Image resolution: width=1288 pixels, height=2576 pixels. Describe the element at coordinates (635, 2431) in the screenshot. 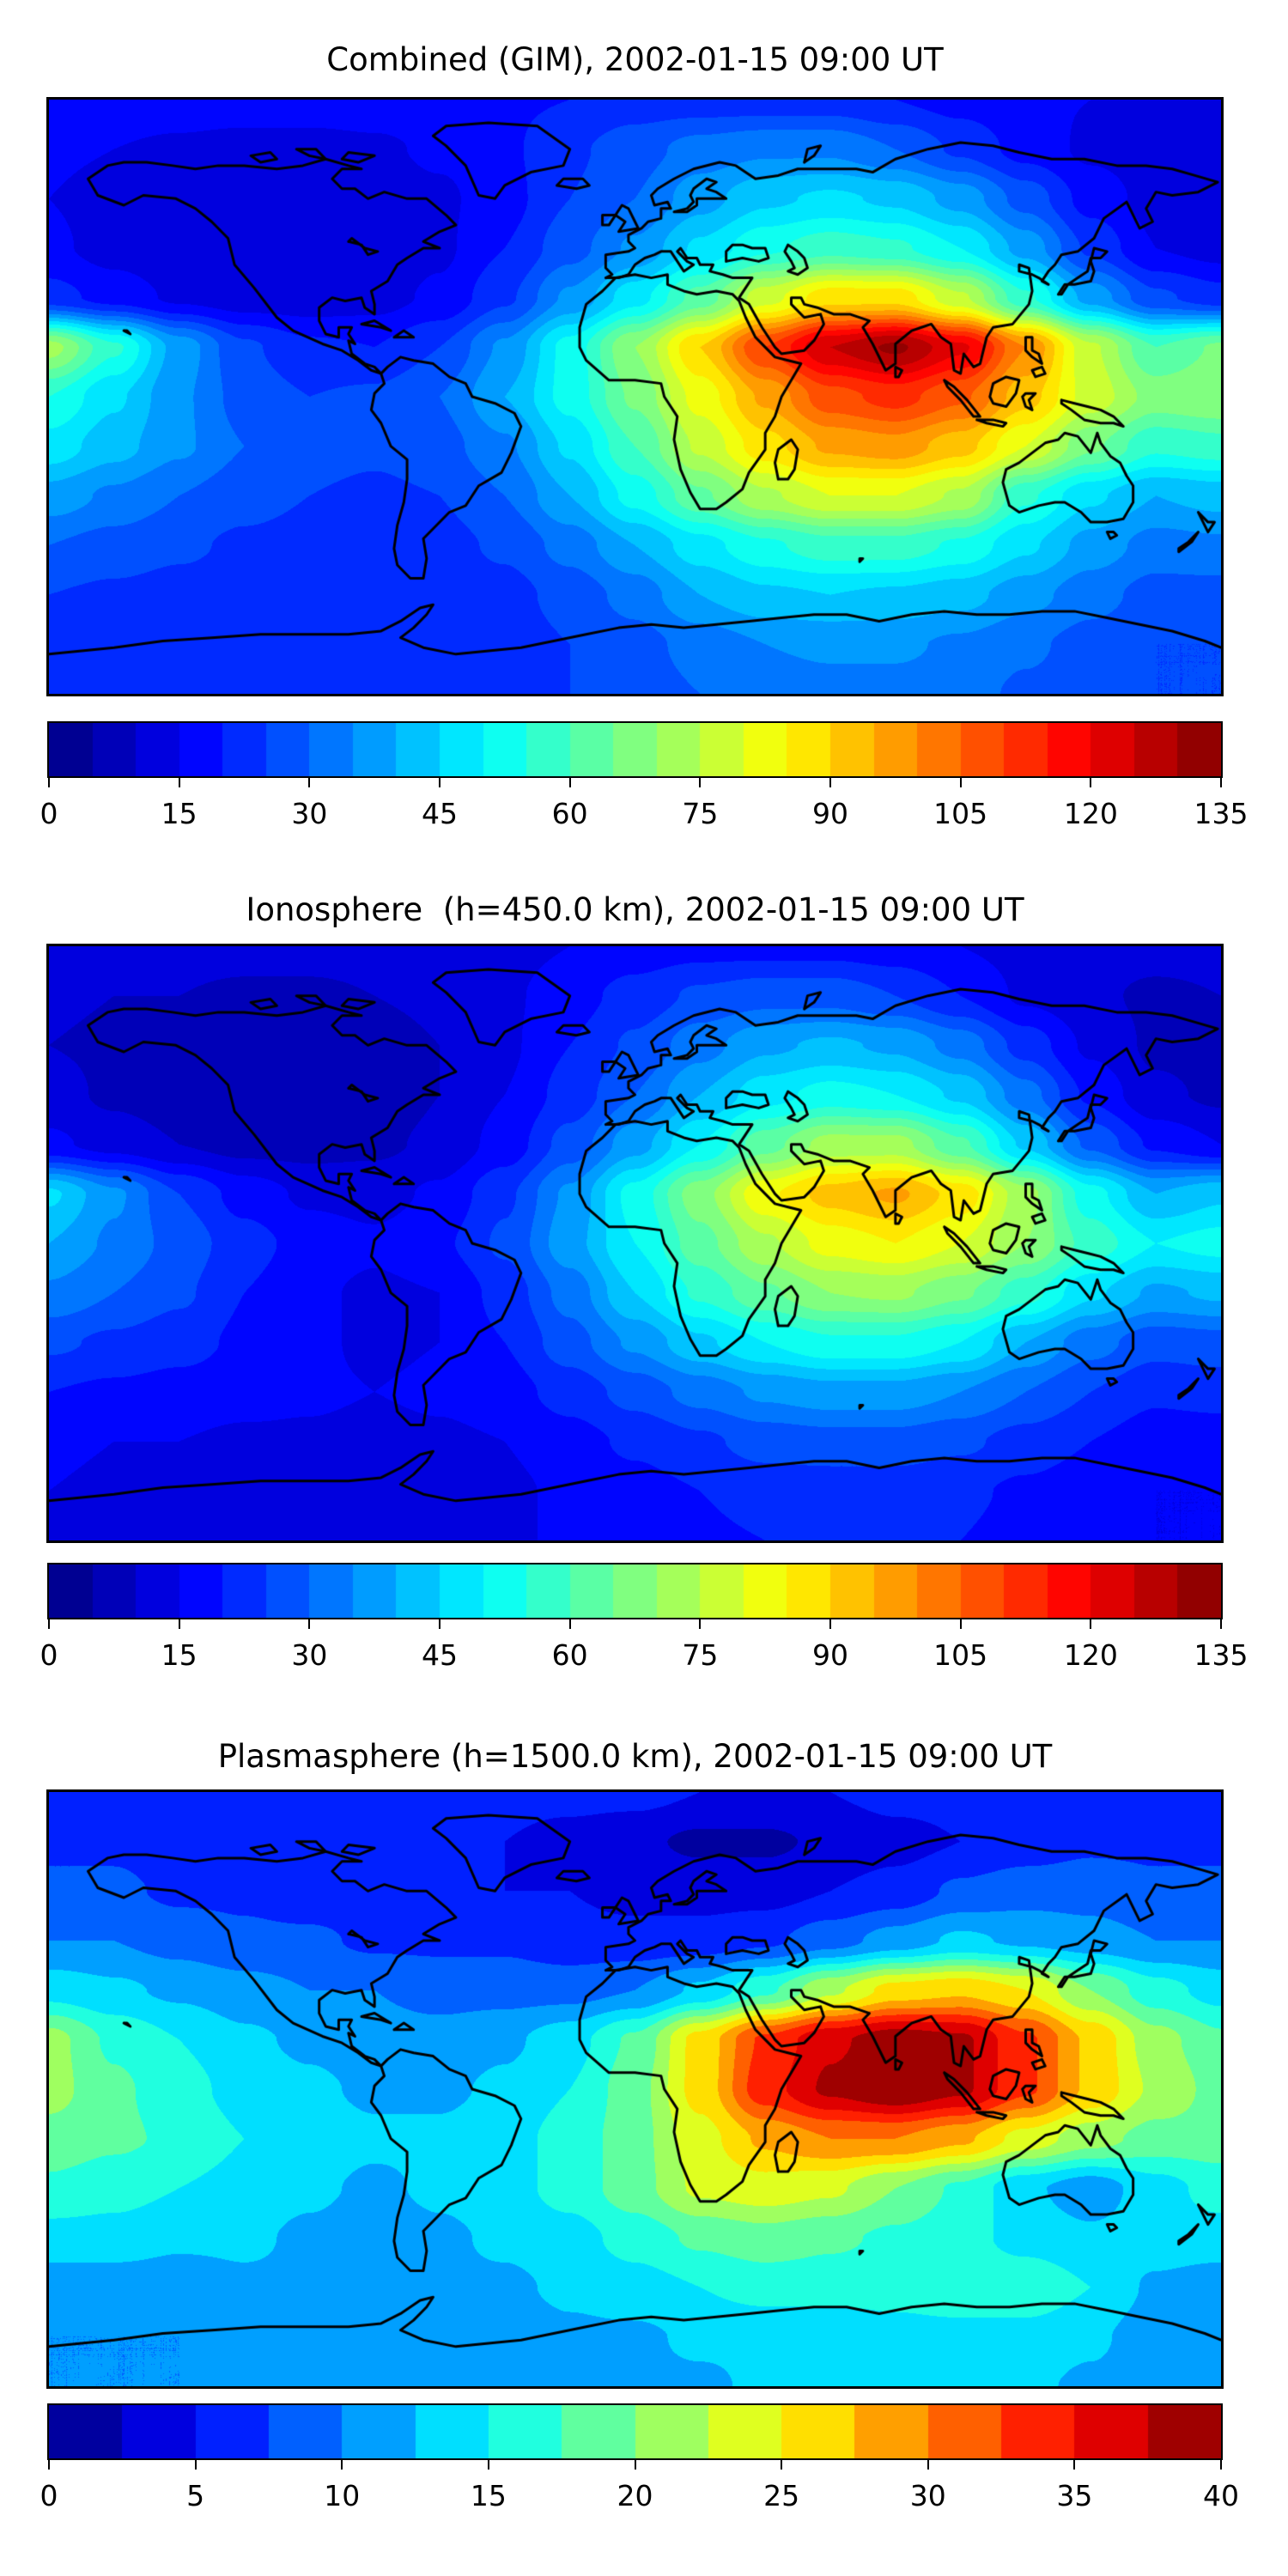

I see `colorbar-canvas-plasmasphere` at that location.